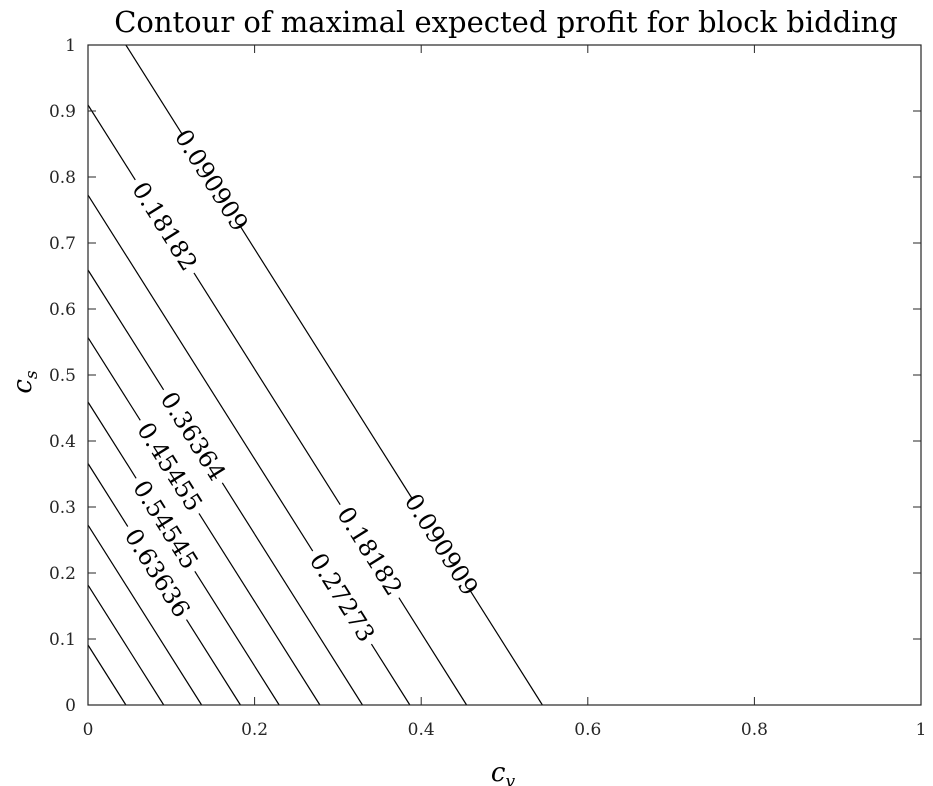 The width and height of the screenshot is (933, 786). What do you see at coordinates (62, 640) in the screenshot?
I see `y-tick-label: 0.1` at bounding box center [62, 640].